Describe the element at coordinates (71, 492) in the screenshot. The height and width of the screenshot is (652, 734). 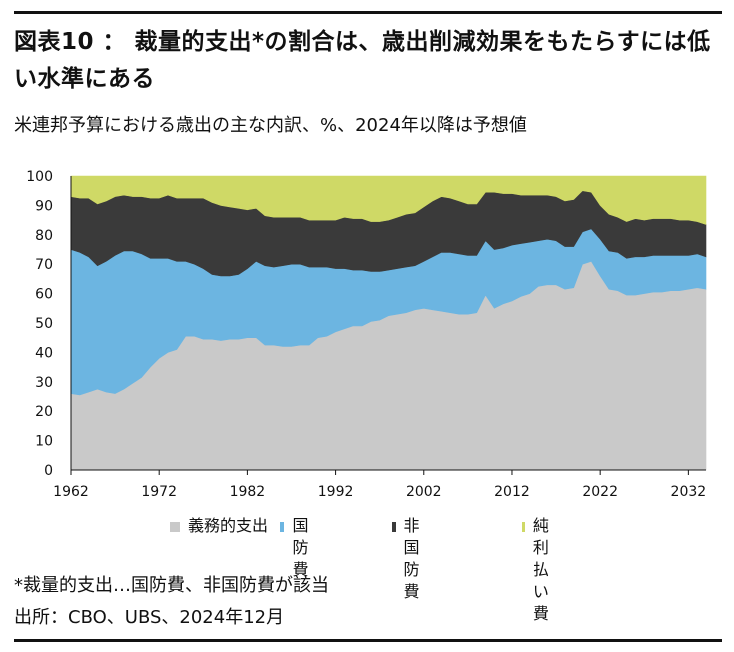
I see `x-tick-label: 1962` at that location.